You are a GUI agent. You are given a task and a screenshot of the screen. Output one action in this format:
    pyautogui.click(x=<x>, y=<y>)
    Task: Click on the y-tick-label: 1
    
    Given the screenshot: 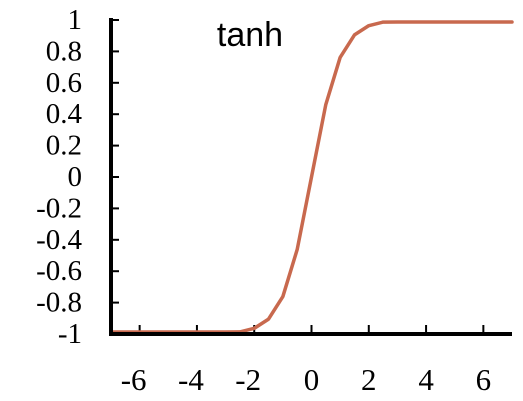 What is the action you would take?
    pyautogui.click(x=75, y=20)
    